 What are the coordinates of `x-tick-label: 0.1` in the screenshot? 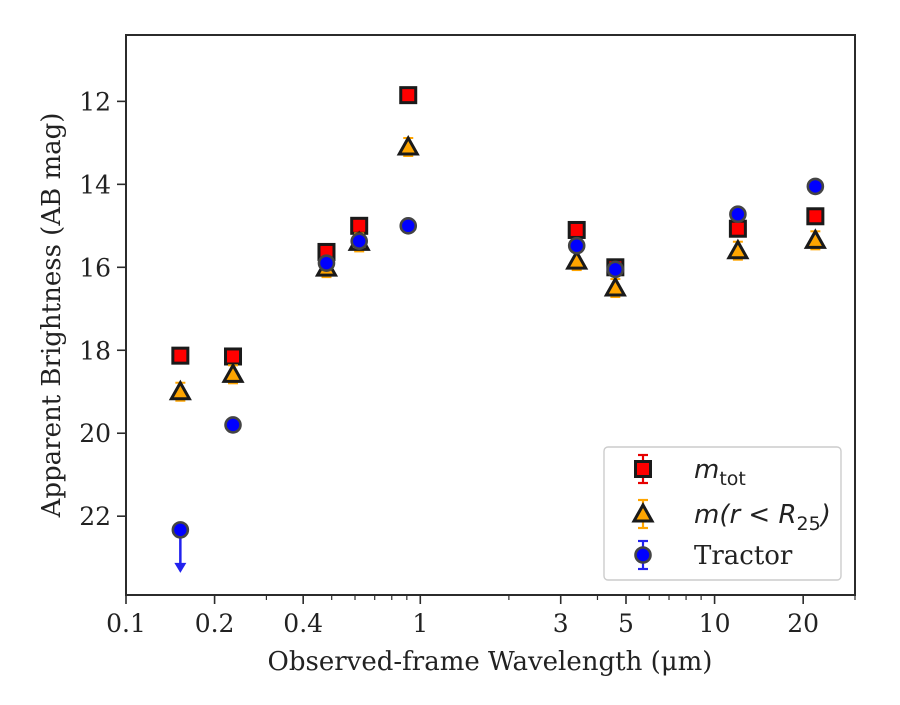 It's located at (126, 623).